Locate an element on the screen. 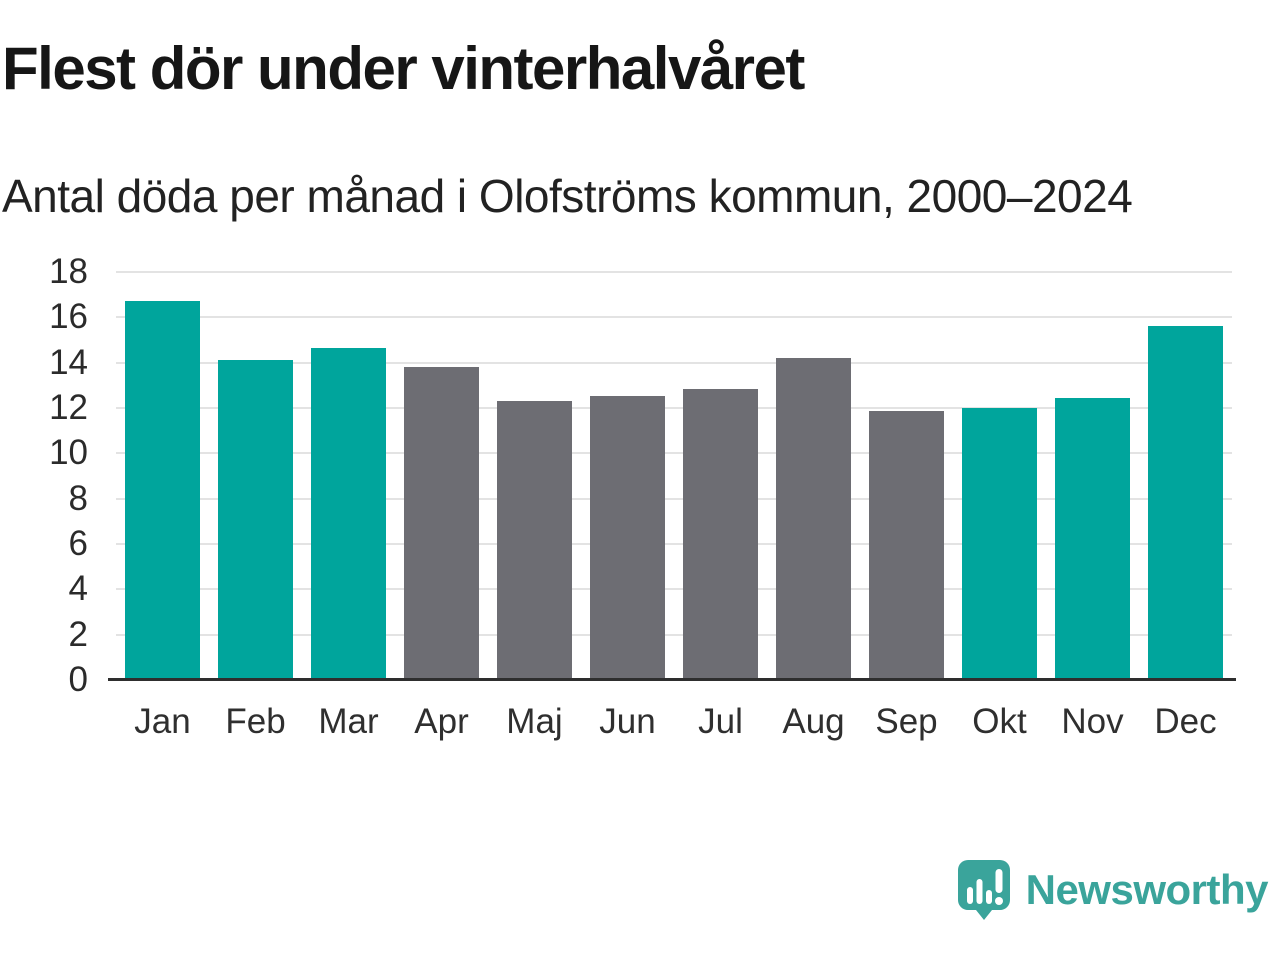 The width and height of the screenshot is (1280, 960). x-tick-apr: Apr is located at coordinates (441, 721).